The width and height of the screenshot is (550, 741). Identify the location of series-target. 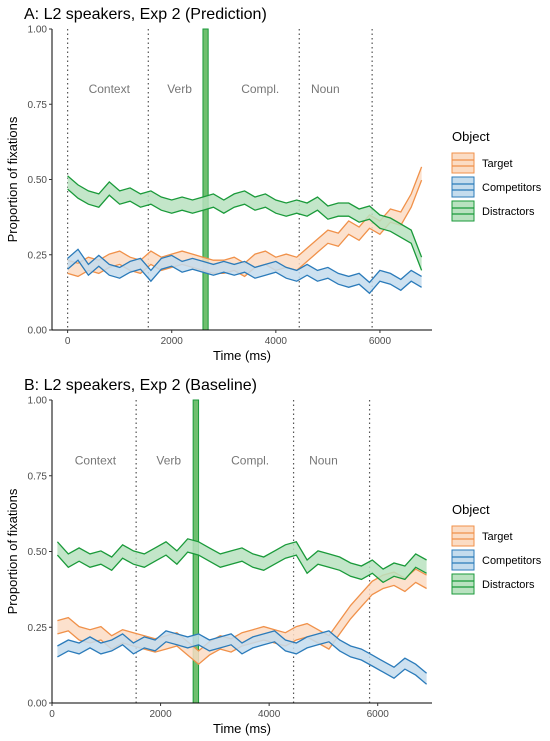
(245, 222).